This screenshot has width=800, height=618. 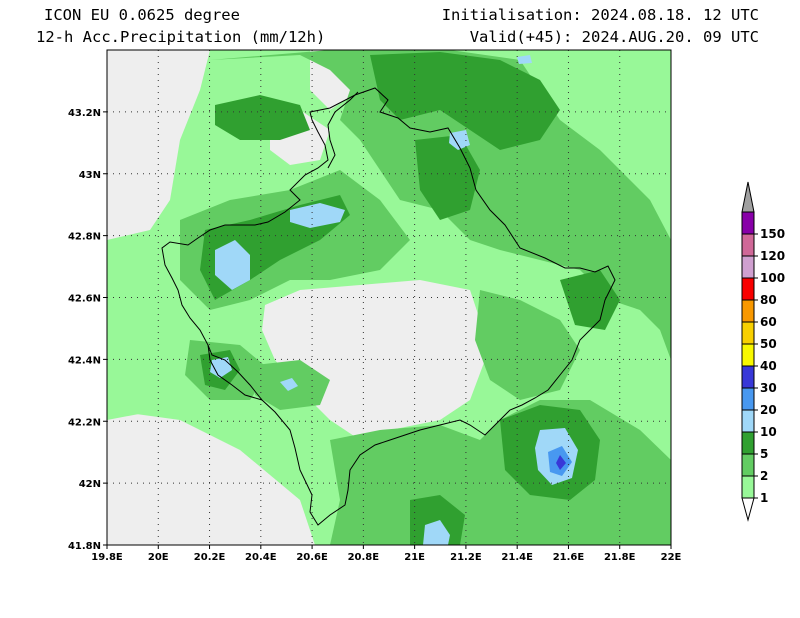 What do you see at coordinates (772, 234) in the screenshot?
I see `colorbar-label: 150` at bounding box center [772, 234].